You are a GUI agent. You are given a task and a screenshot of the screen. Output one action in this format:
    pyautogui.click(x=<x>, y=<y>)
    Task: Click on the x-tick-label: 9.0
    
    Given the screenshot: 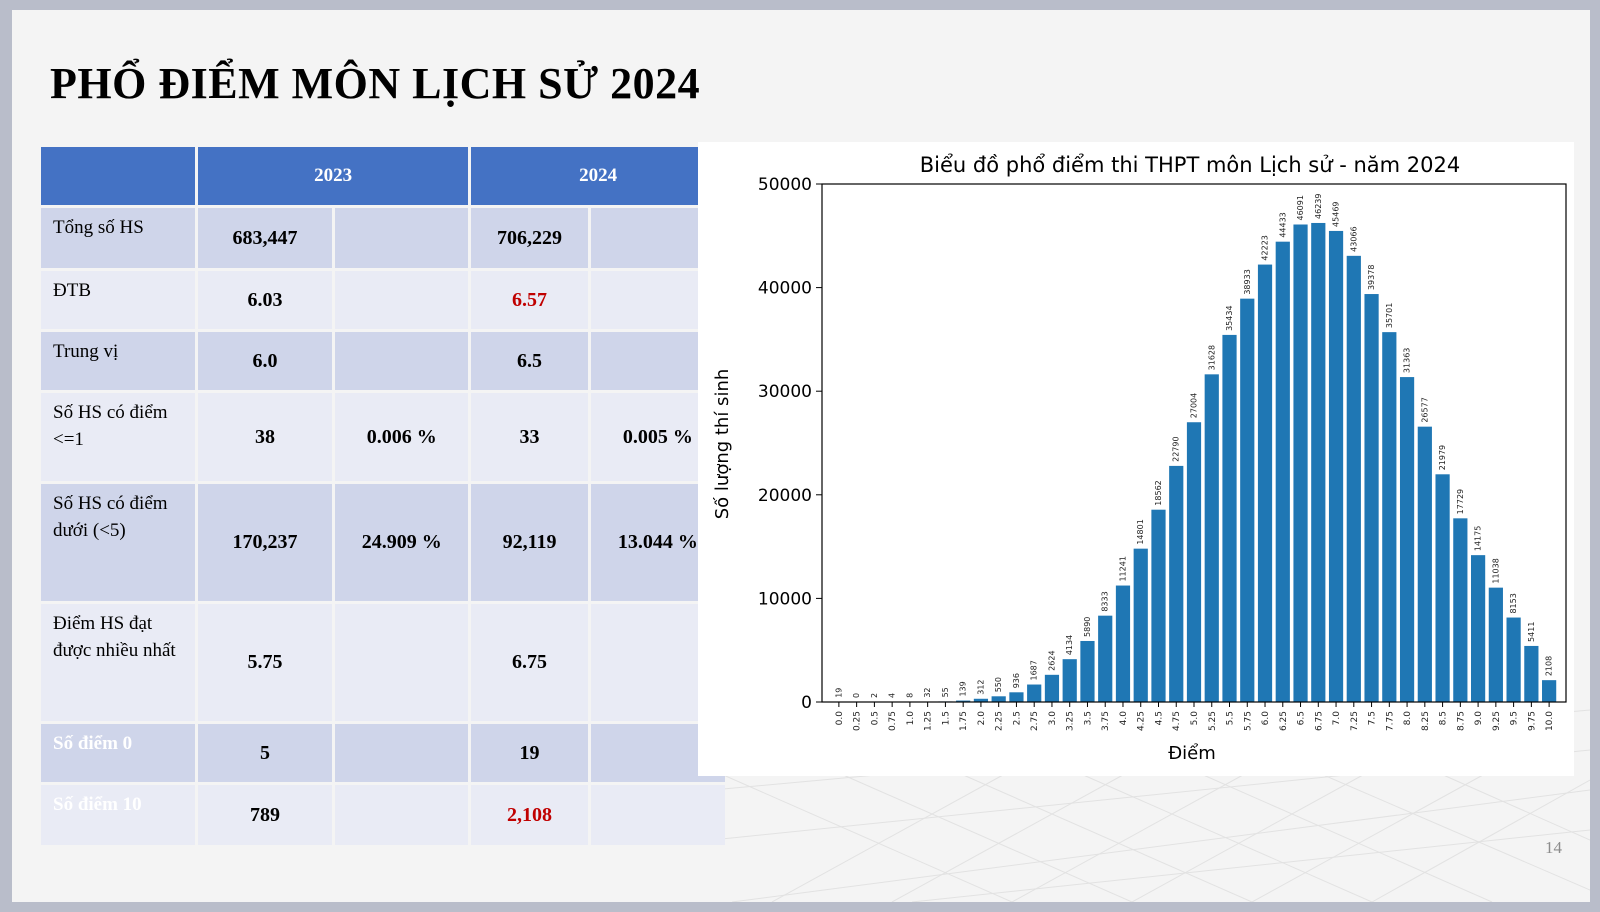 What is the action you would take?
    pyautogui.click(x=1479, y=718)
    